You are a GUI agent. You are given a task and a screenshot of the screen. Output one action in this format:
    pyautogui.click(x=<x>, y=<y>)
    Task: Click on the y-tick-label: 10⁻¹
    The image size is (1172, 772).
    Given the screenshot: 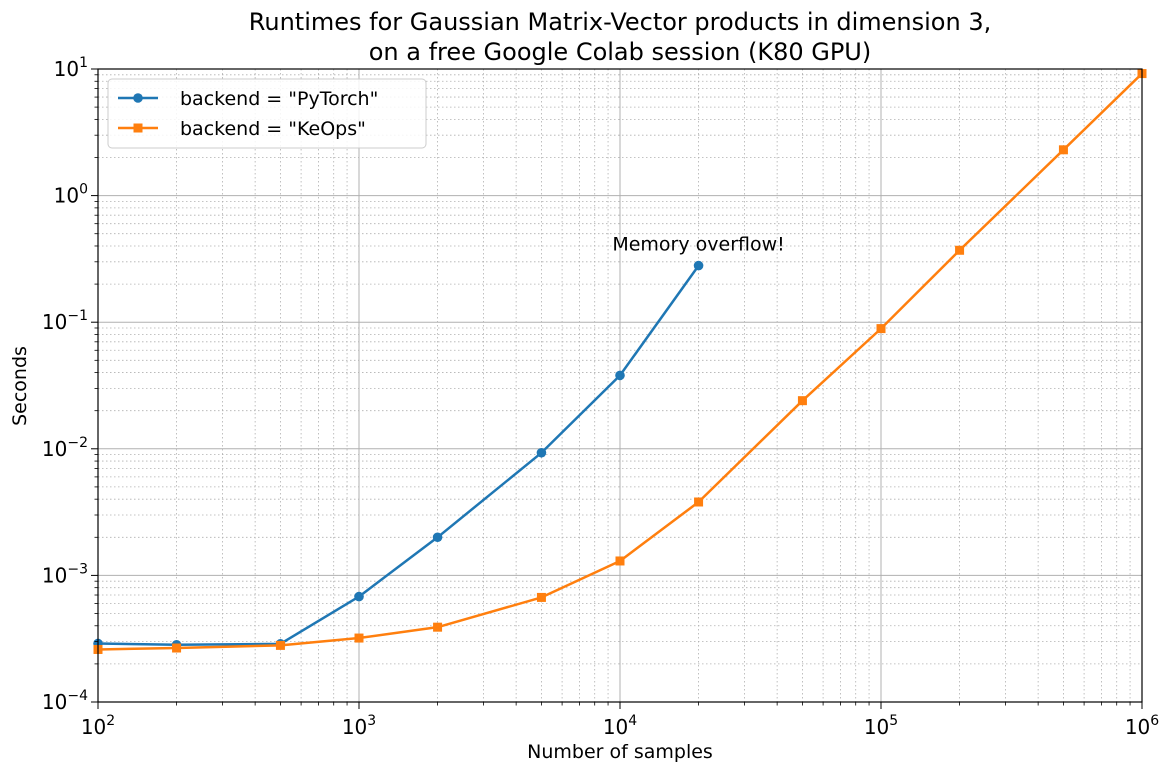 What is the action you would take?
    pyautogui.click(x=65, y=321)
    